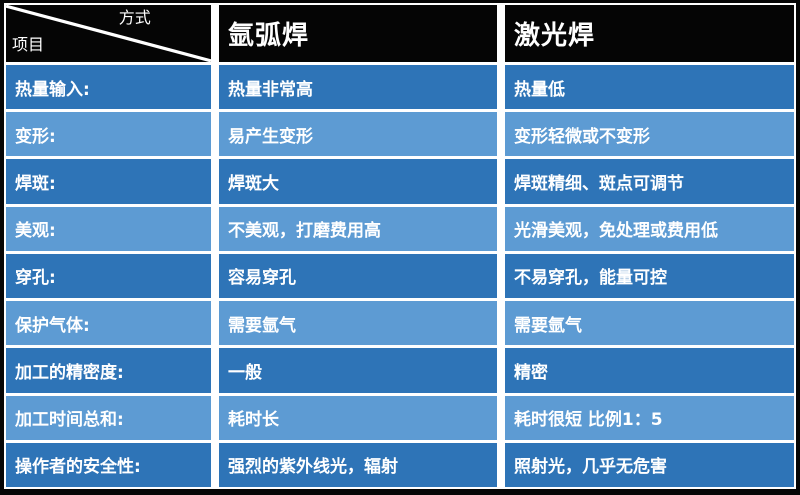  I want to click on corner-header-cell: 方式 项目, so click(108, 33).